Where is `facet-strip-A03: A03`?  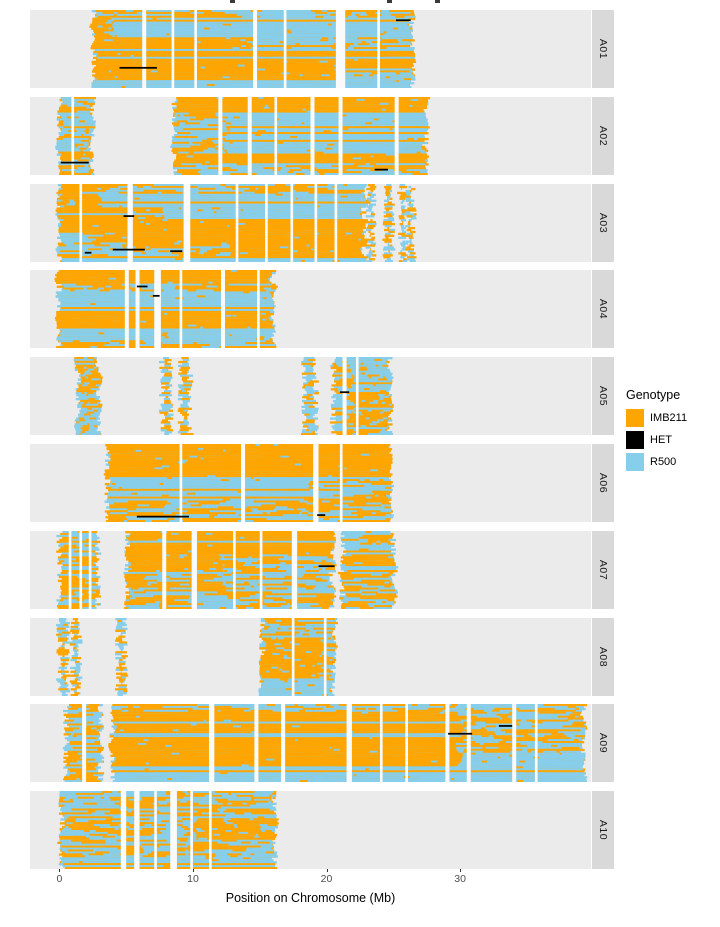
facet-strip-A03: A03 is located at coordinates (603, 222).